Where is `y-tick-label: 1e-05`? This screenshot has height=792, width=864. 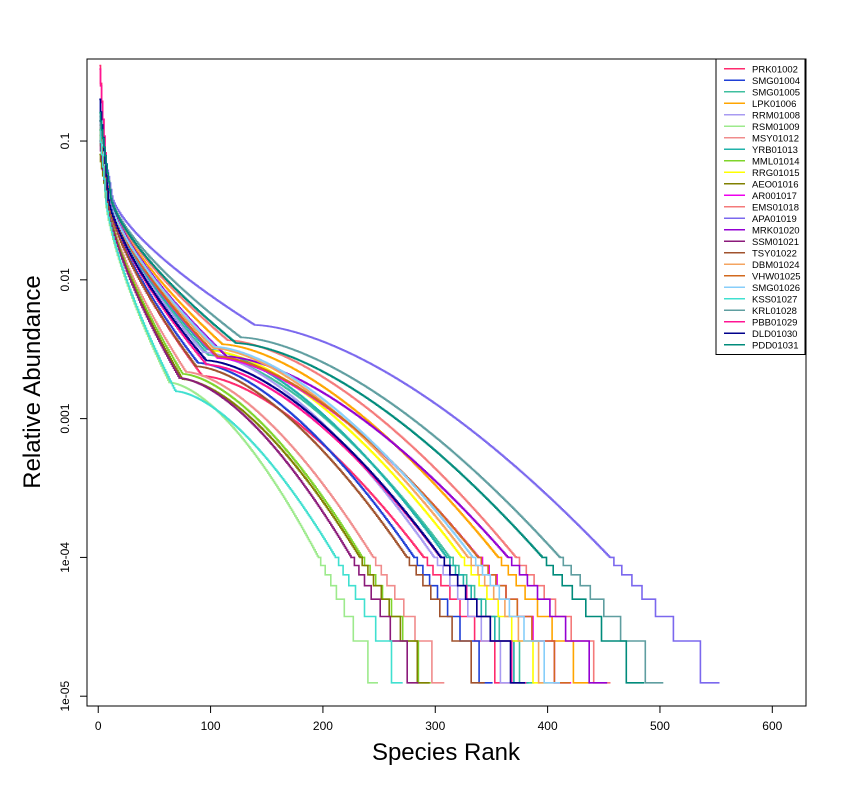 y-tick-label: 1e-05 is located at coordinates (65, 696).